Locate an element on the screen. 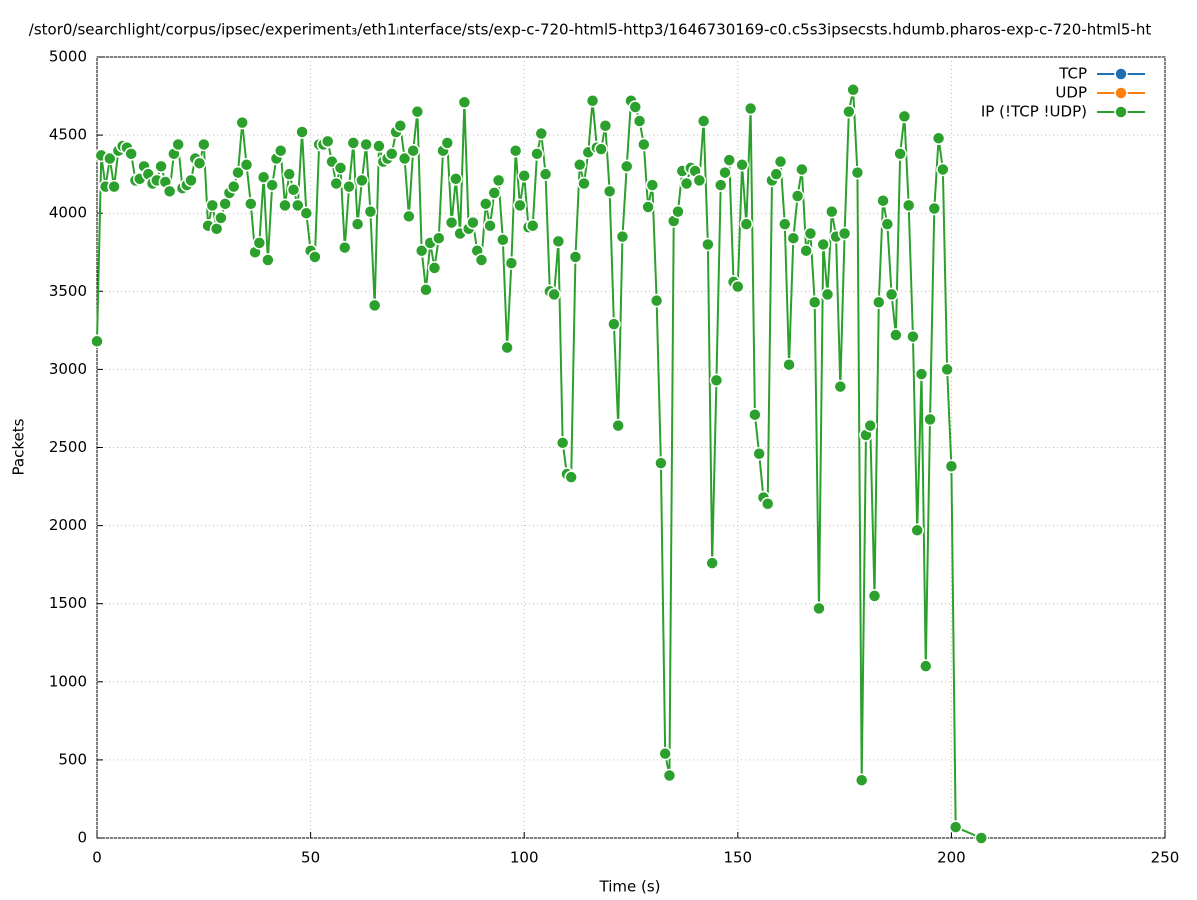  x-tick-label: 250 is located at coordinates (1165, 858).